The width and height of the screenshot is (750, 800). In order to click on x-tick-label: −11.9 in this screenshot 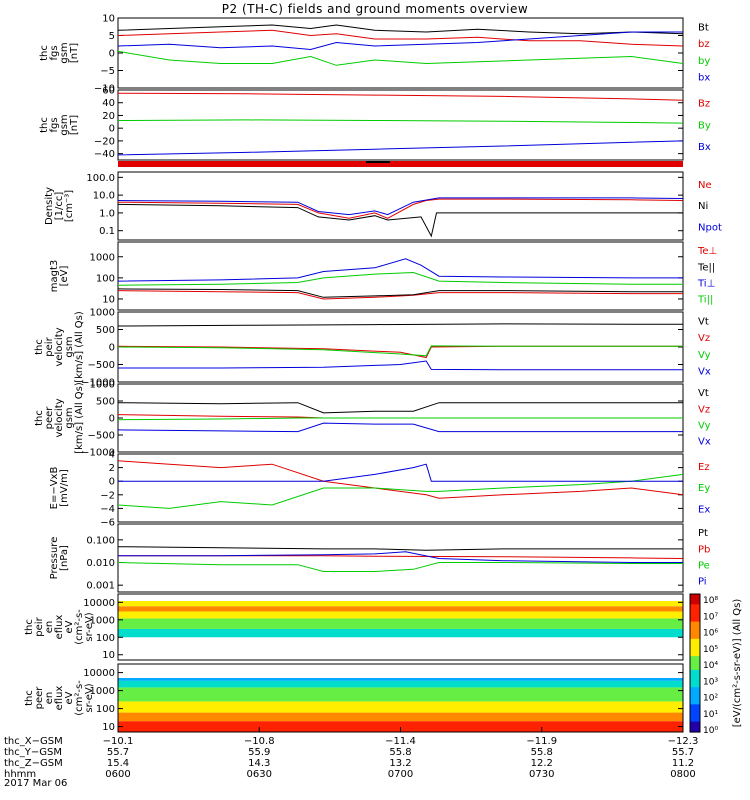, I will do `click(541, 741)`.